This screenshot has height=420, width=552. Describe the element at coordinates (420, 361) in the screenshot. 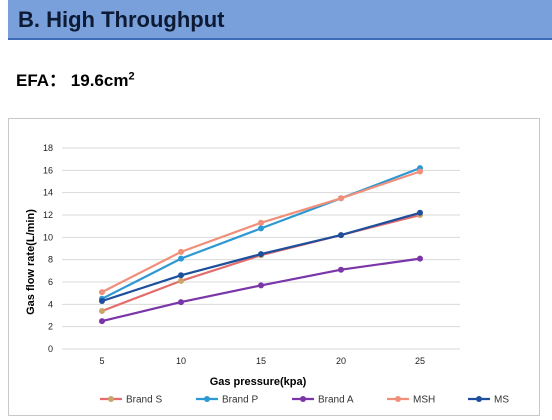

I see `x-tick-label-25: 25` at that location.